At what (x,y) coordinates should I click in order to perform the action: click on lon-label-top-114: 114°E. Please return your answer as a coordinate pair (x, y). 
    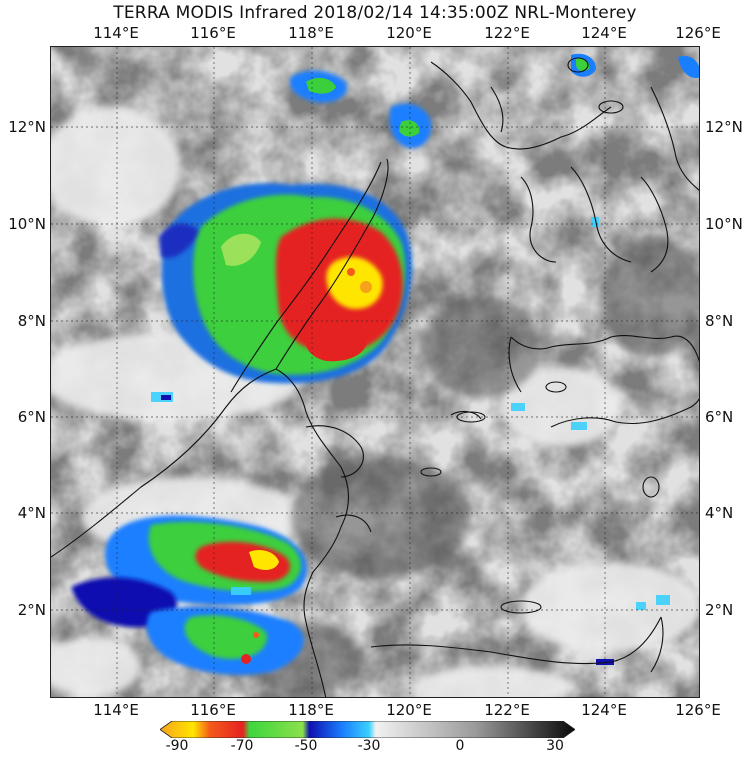
    Looking at the image, I should click on (116, 33).